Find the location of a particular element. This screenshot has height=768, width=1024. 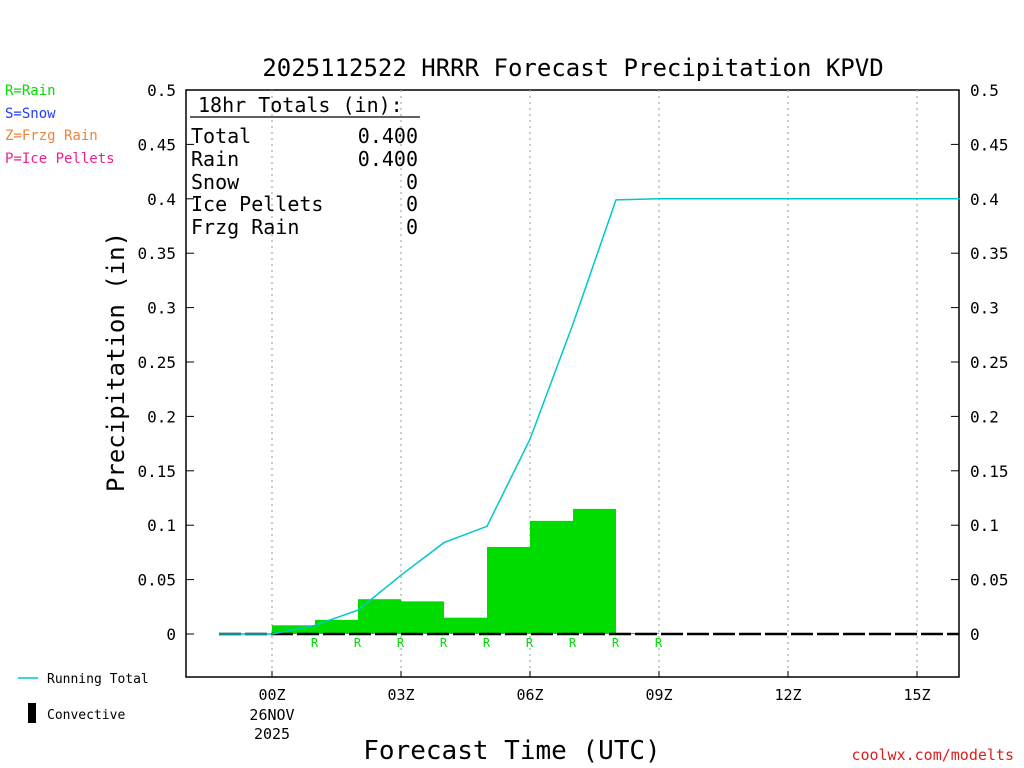

y-tick-label-right: 0.5 is located at coordinates (984, 90).